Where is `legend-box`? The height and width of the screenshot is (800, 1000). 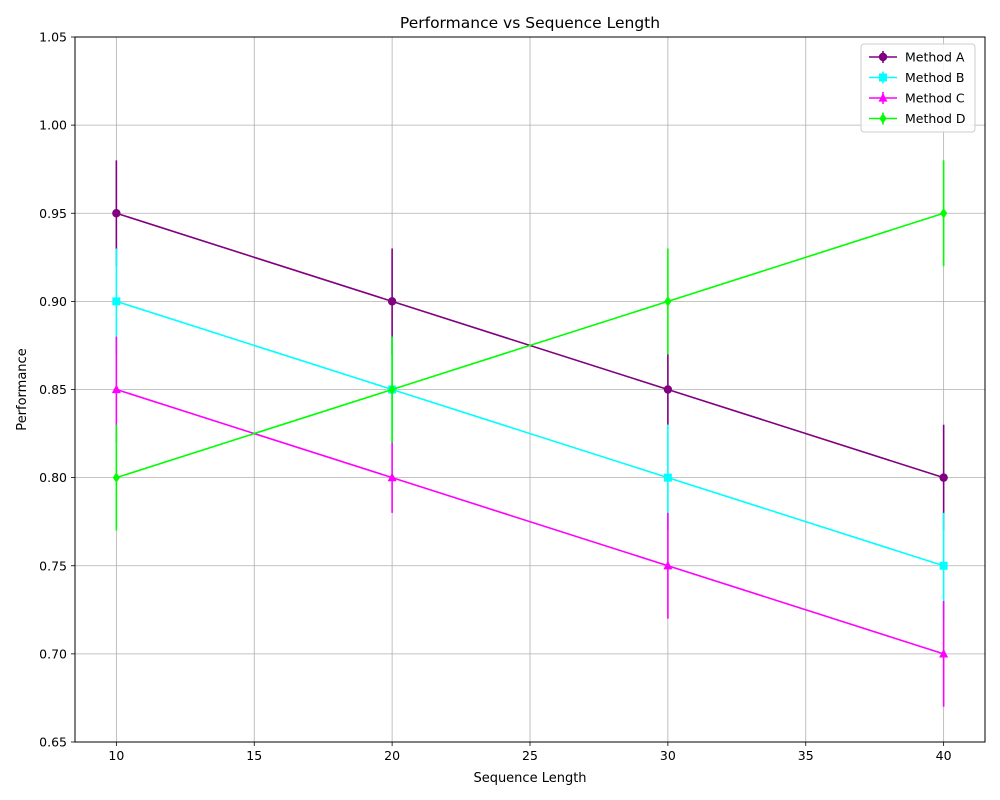
legend-box is located at coordinates (918, 88).